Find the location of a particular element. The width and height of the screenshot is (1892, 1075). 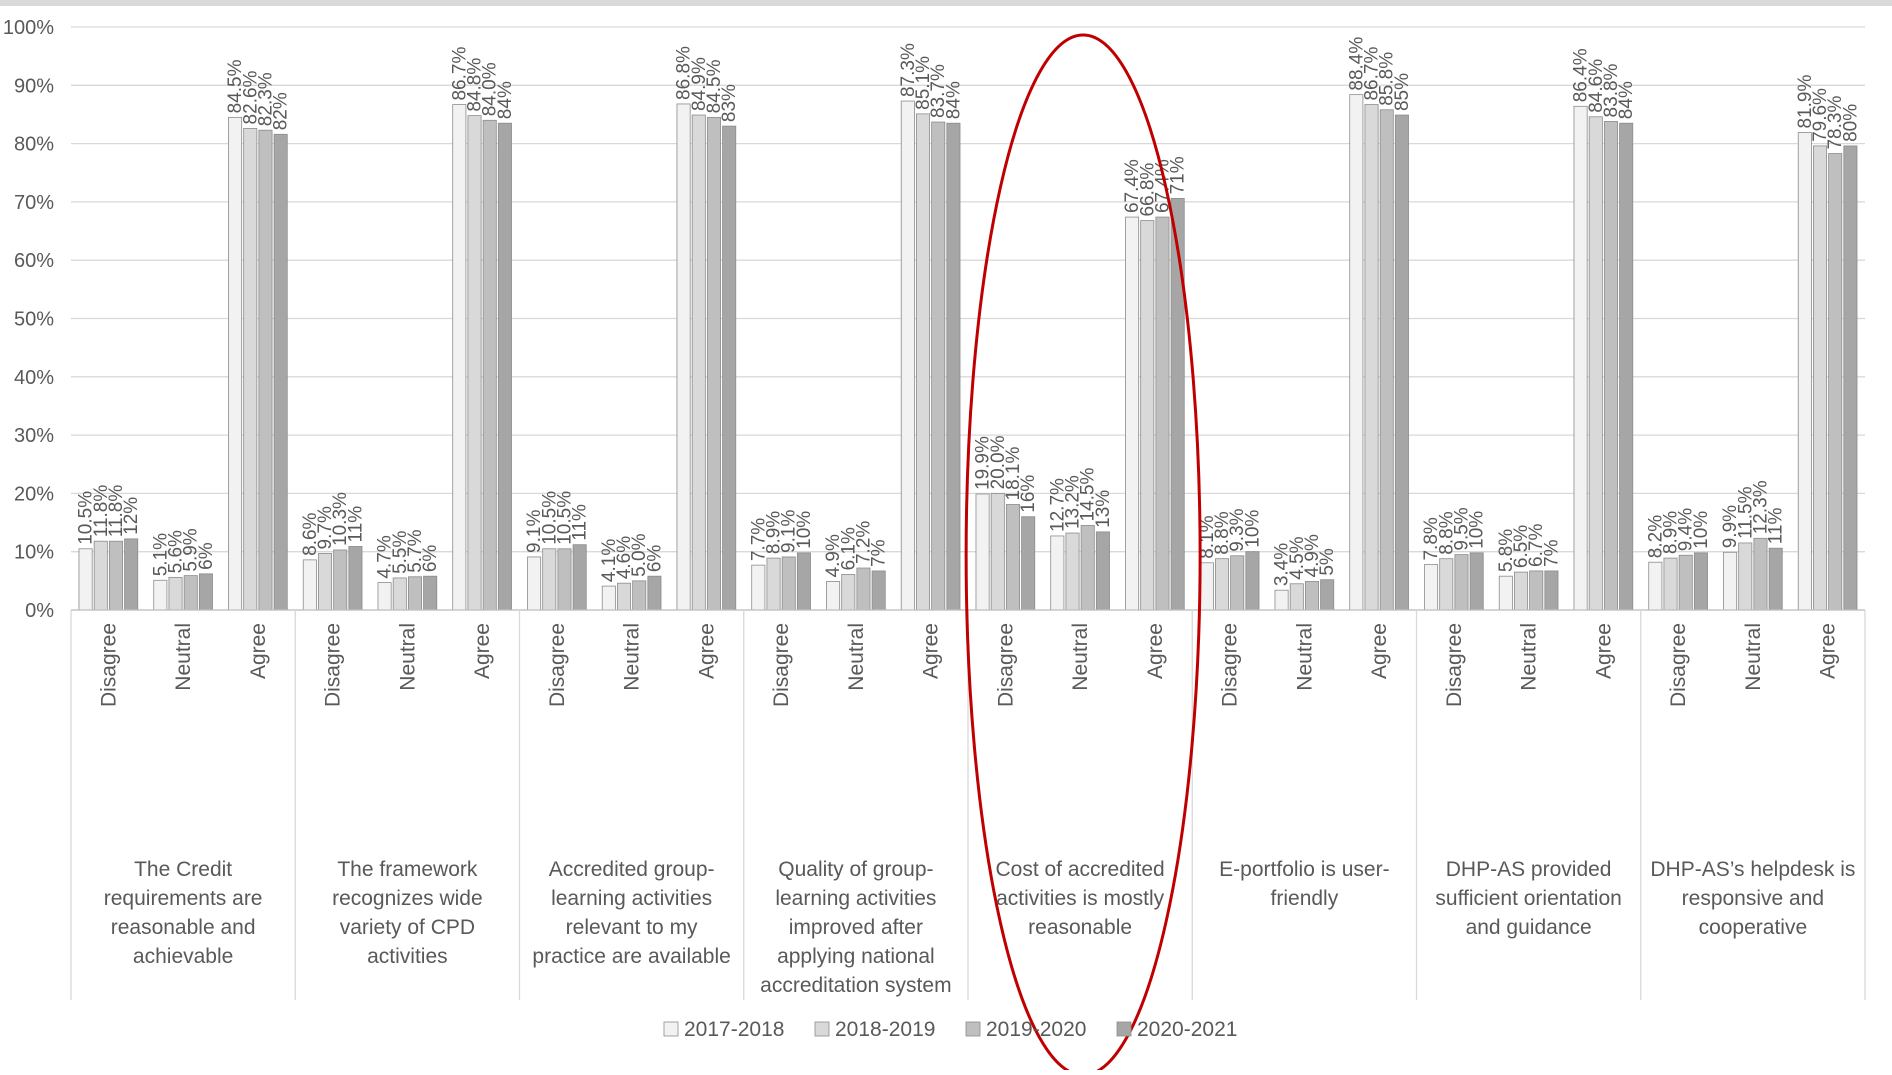

top-border is located at coordinates (946, 3).